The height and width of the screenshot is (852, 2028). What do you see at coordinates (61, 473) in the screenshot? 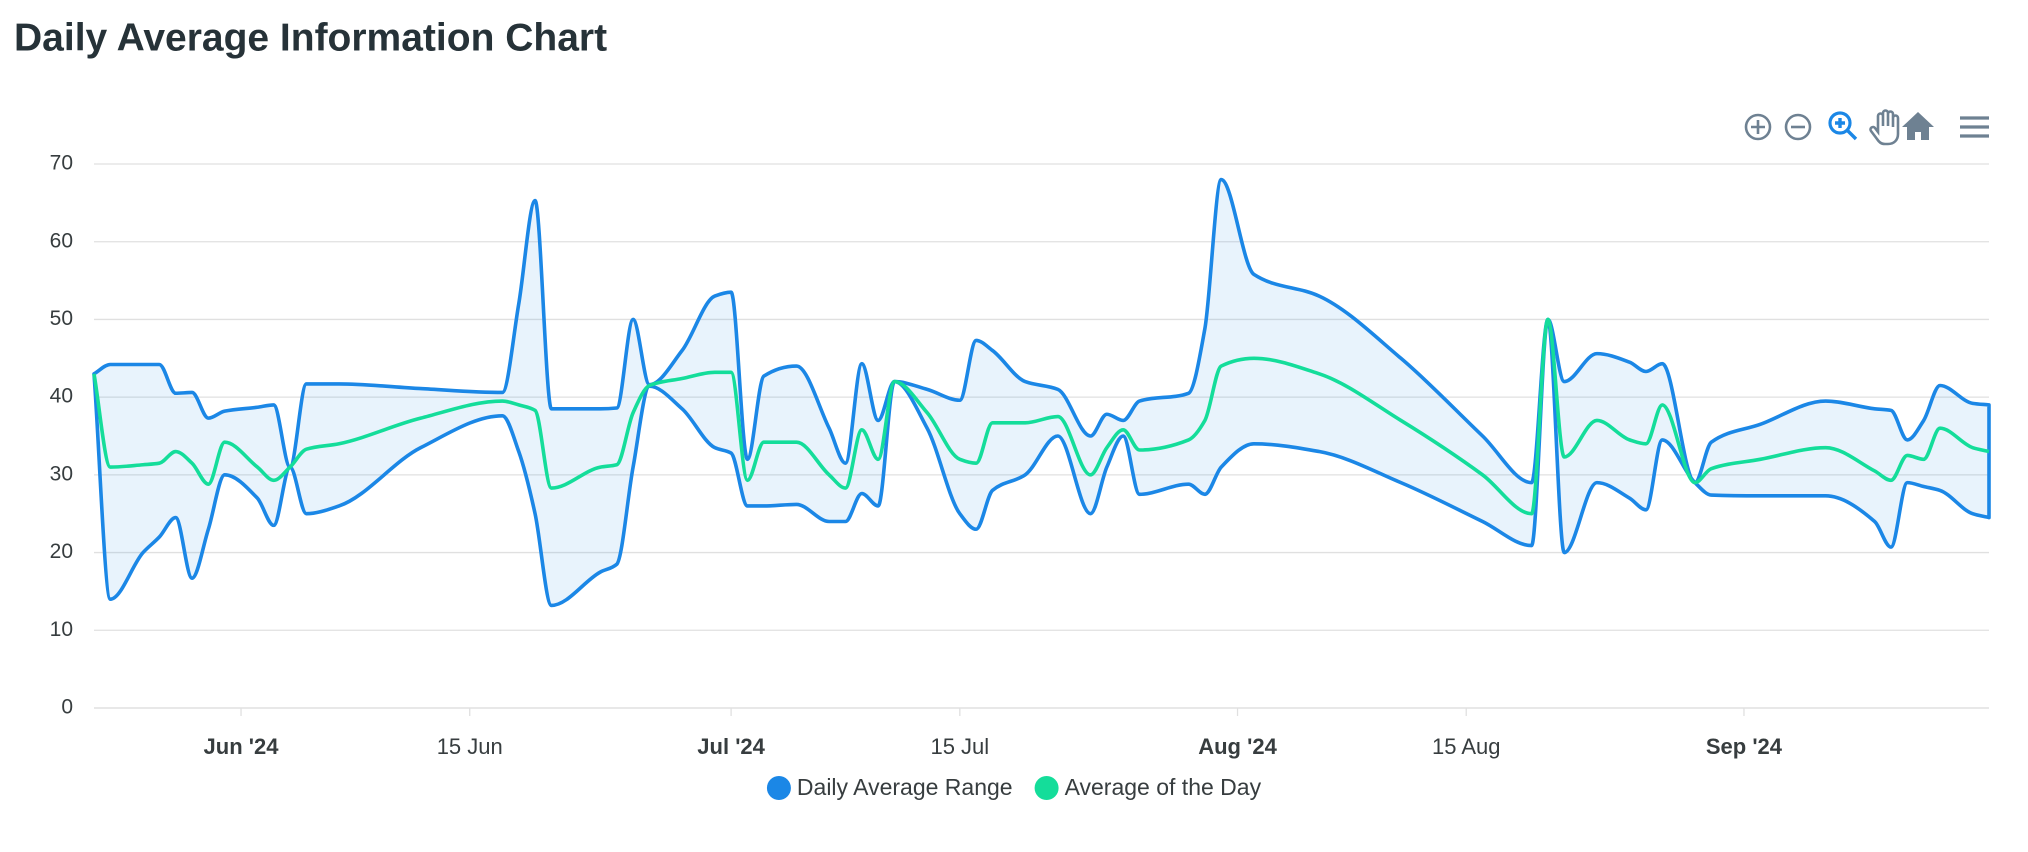
I see `y-tick-label: 30` at bounding box center [61, 473].